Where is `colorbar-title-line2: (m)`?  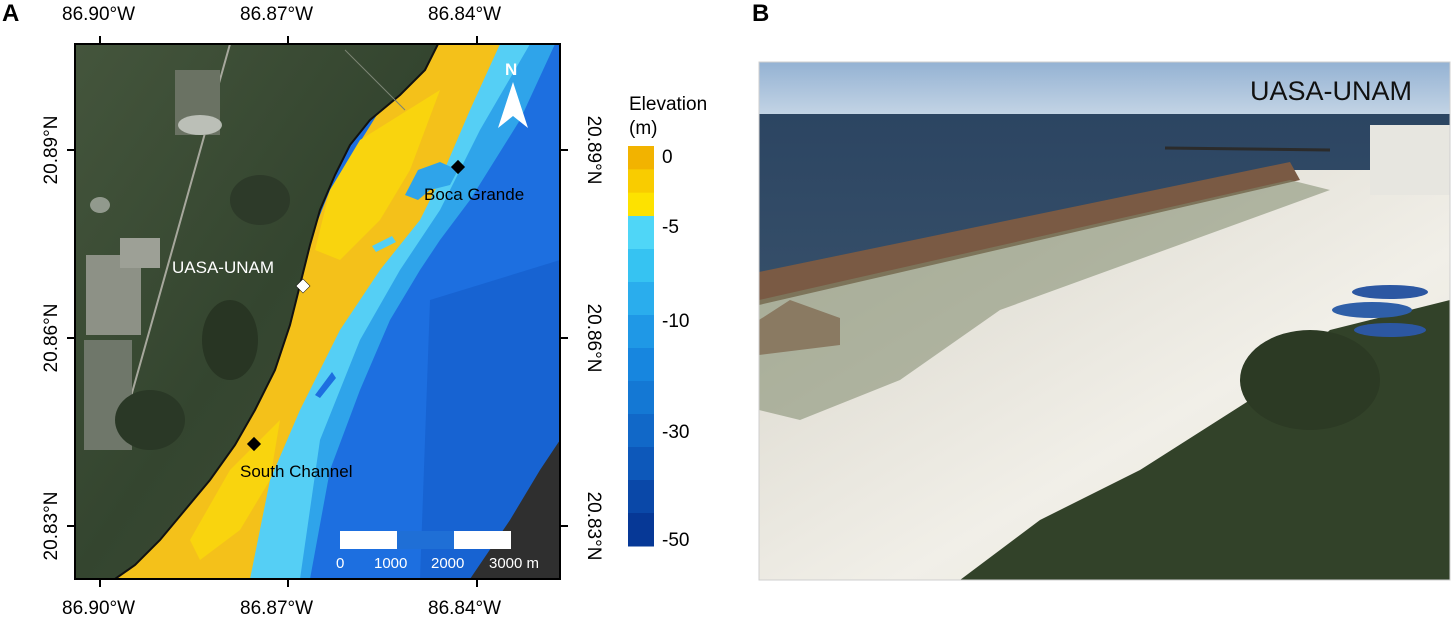 colorbar-title-line2: (m) is located at coordinates (643, 128).